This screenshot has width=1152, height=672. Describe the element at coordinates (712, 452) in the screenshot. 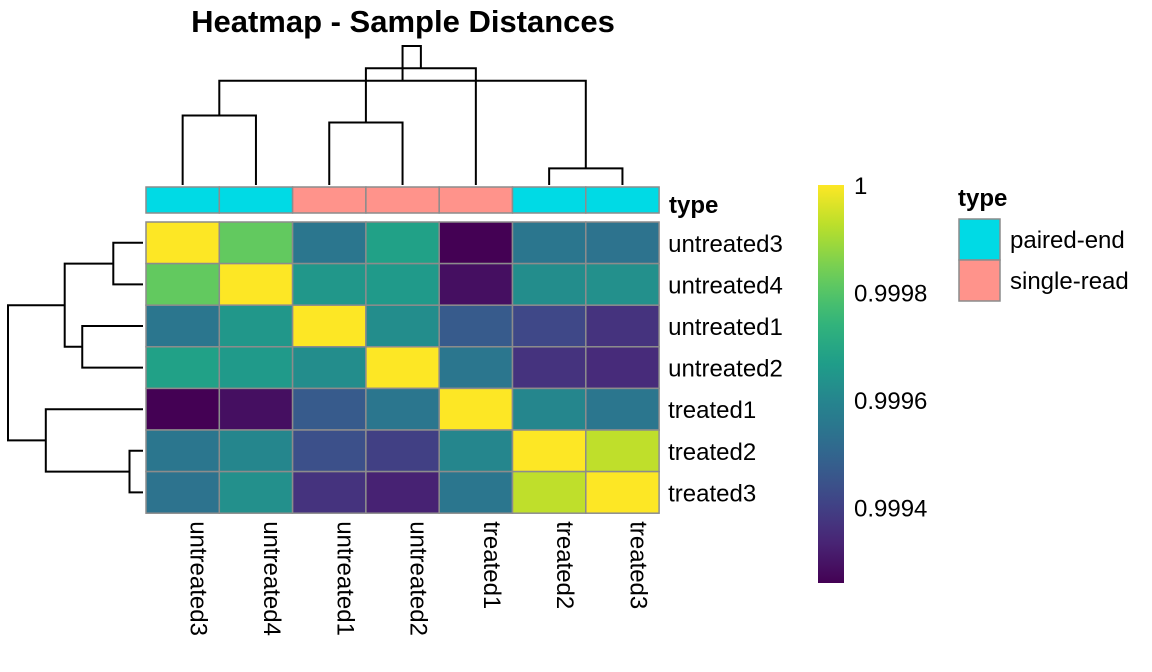

I see `row-label: treated2` at that location.